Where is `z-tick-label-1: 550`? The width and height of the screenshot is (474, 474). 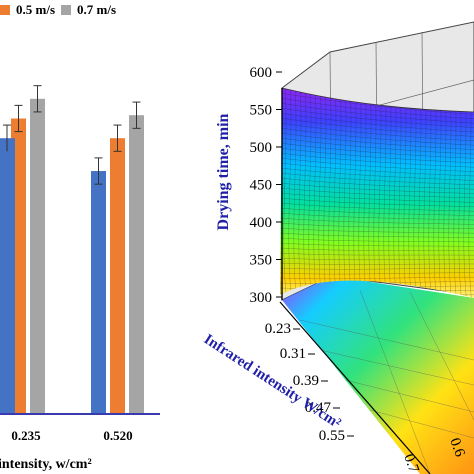
z-tick-label-1: 550 is located at coordinates (261, 111).